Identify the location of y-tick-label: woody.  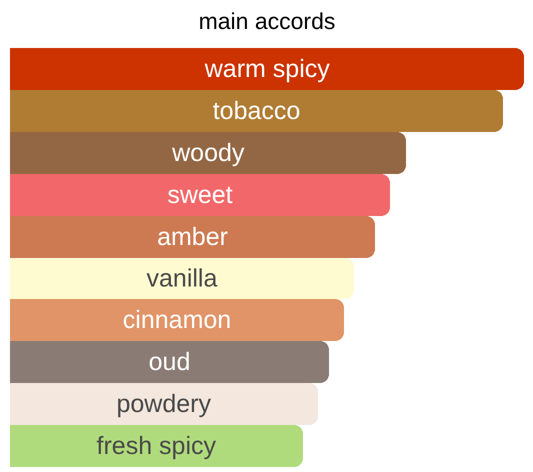
(208, 153).